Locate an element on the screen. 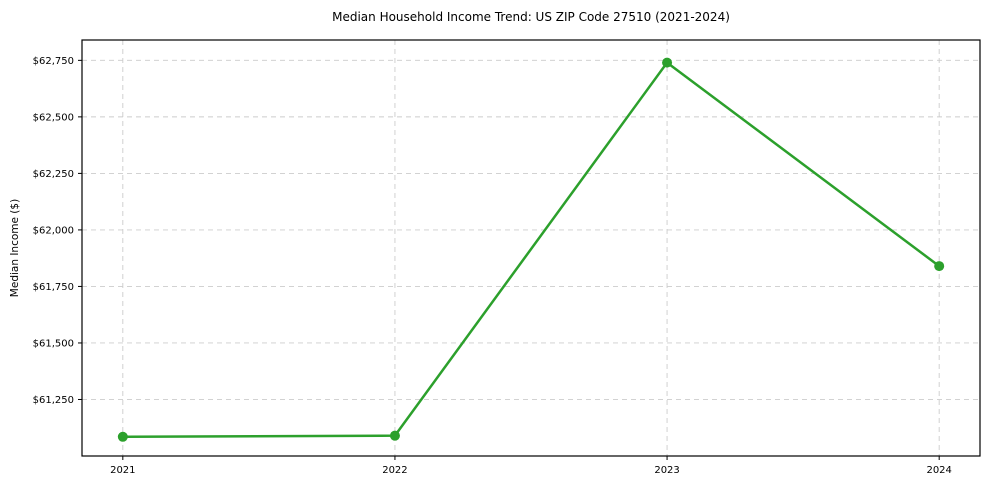 Image resolution: width=989 pixels, height=490 pixels. data-point-2021 is located at coordinates (122, 436).